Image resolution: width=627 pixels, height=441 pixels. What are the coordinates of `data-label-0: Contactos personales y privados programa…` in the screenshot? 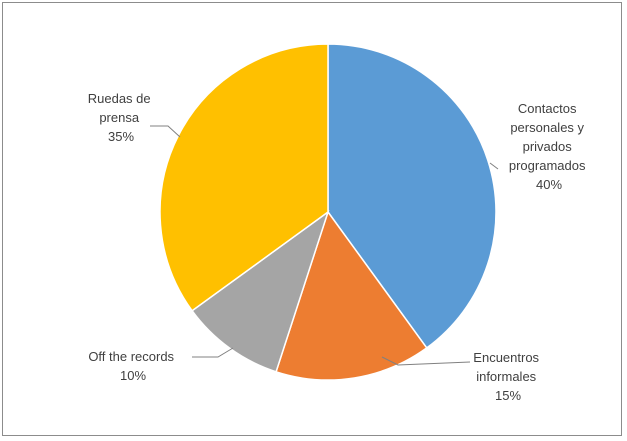 It's located at (549, 146).